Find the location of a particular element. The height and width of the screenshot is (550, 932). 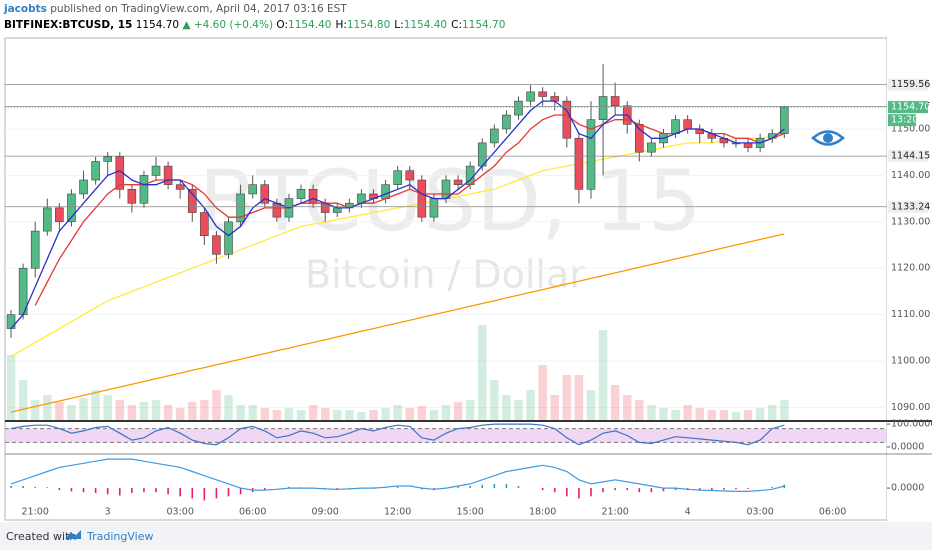

countdown-label: 13:20 is located at coordinates (904, 120).